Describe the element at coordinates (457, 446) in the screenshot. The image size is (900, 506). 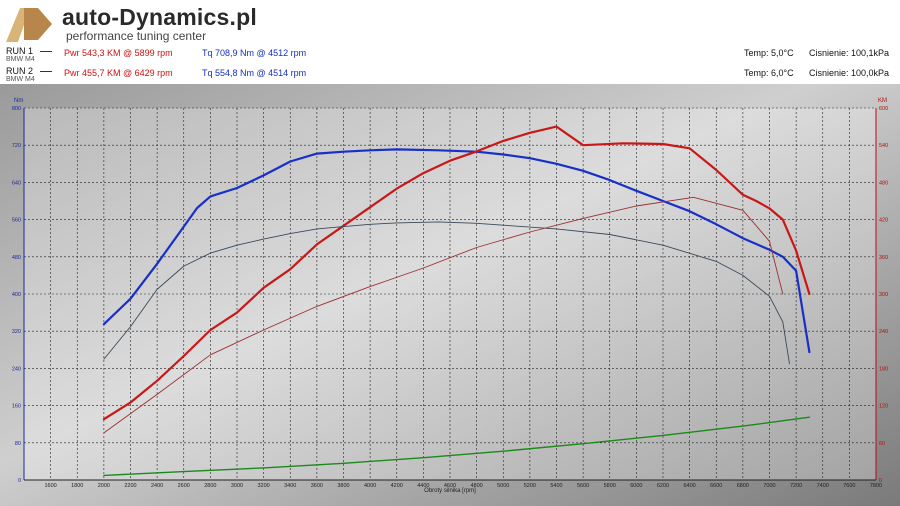
I see `loss-line` at that location.